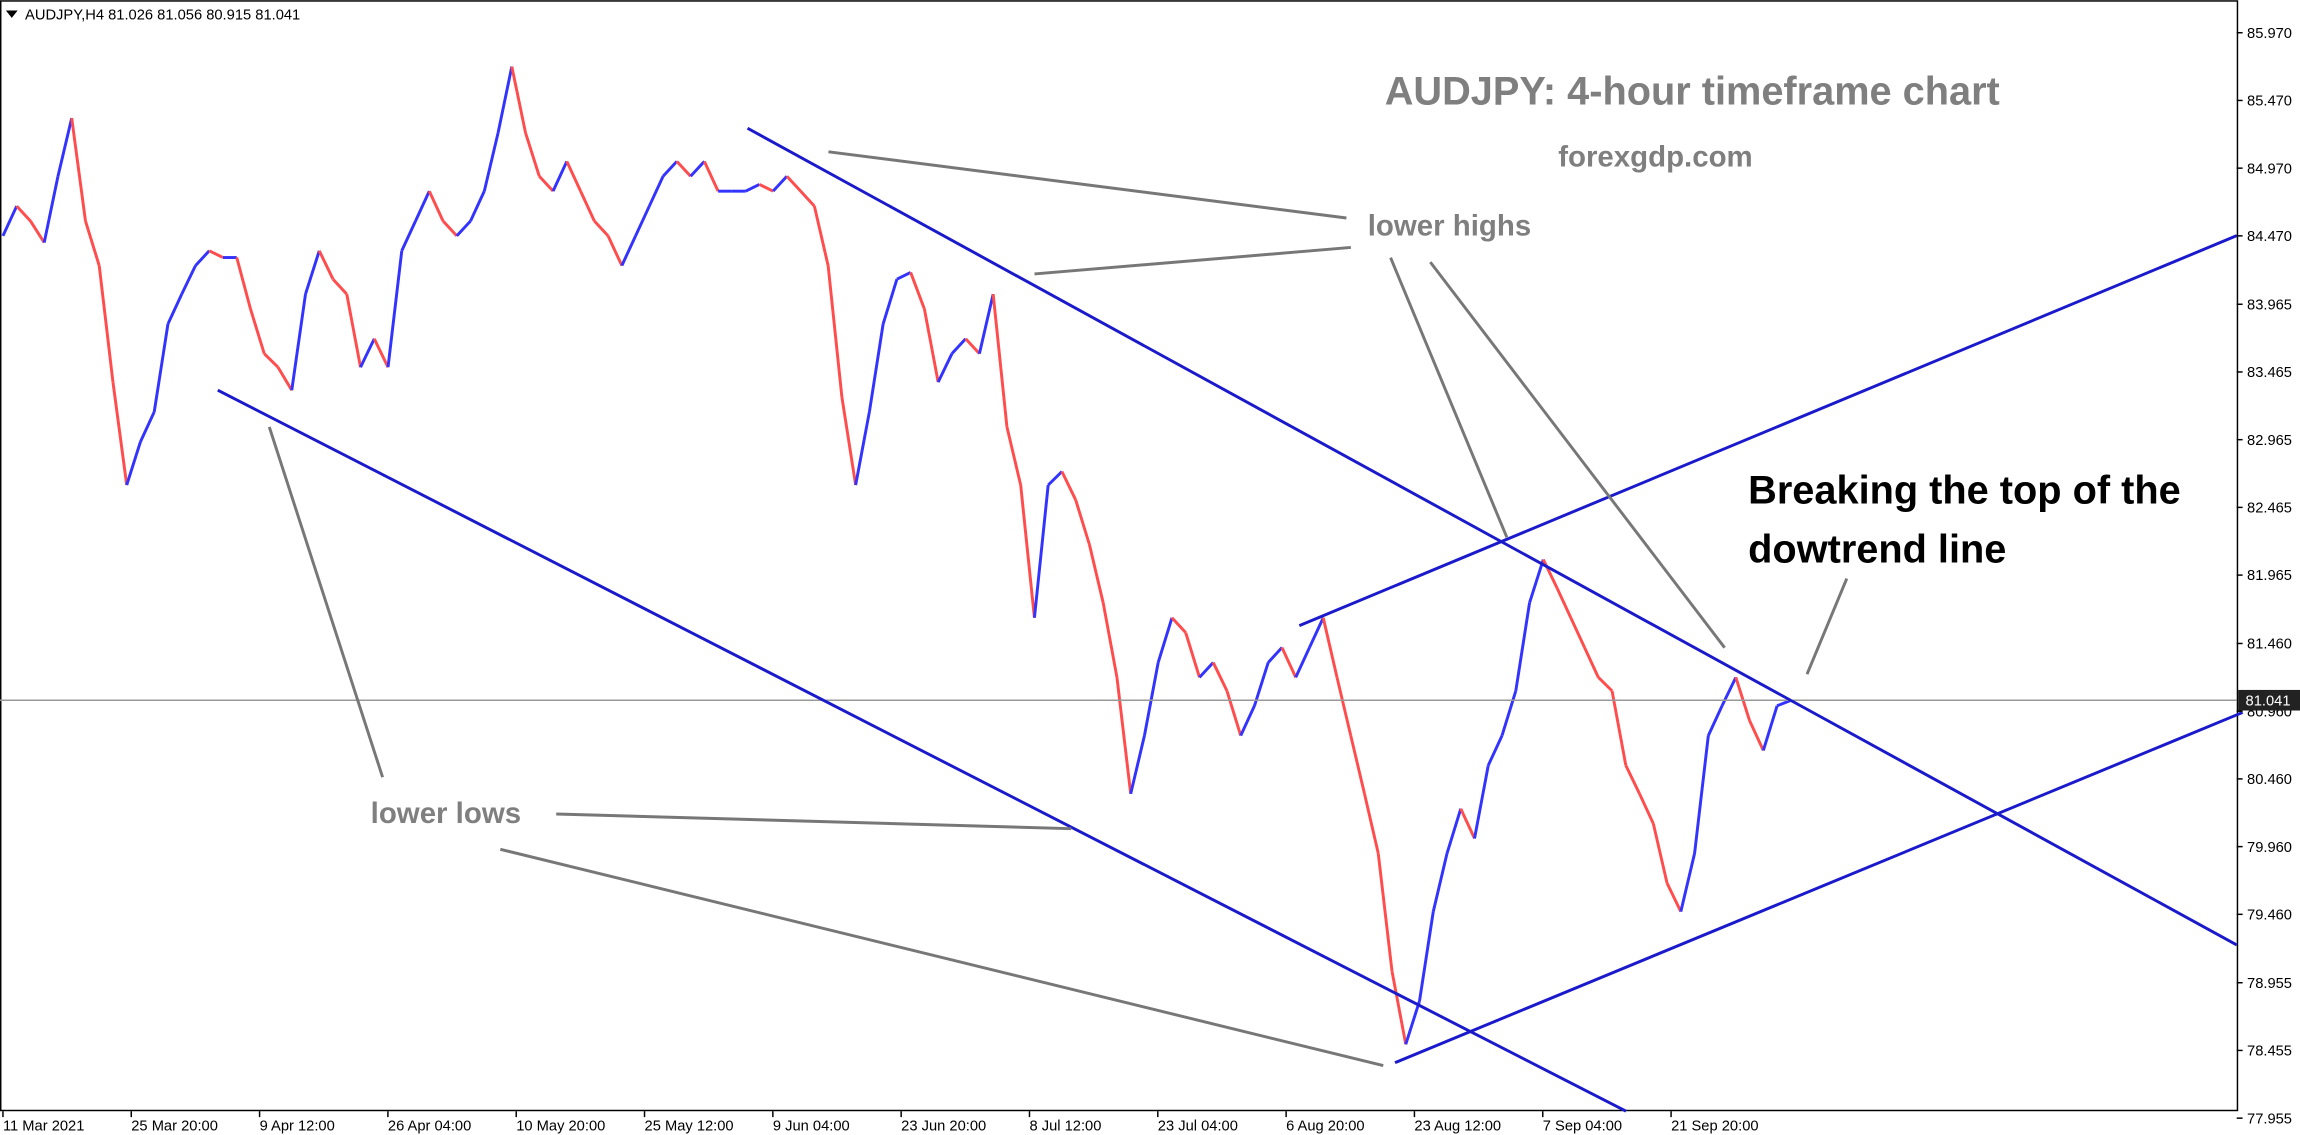  What do you see at coordinates (1449, 226) in the screenshot?
I see `annotation: lower highs` at bounding box center [1449, 226].